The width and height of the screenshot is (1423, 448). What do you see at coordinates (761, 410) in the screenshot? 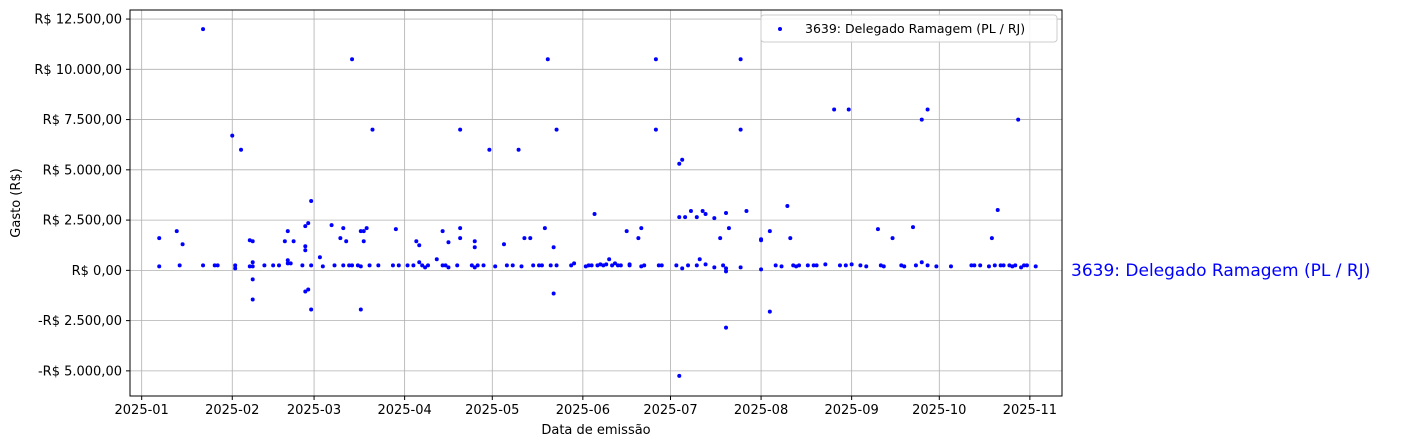
I see `x-tick-label: 2025-08` at bounding box center [761, 410].